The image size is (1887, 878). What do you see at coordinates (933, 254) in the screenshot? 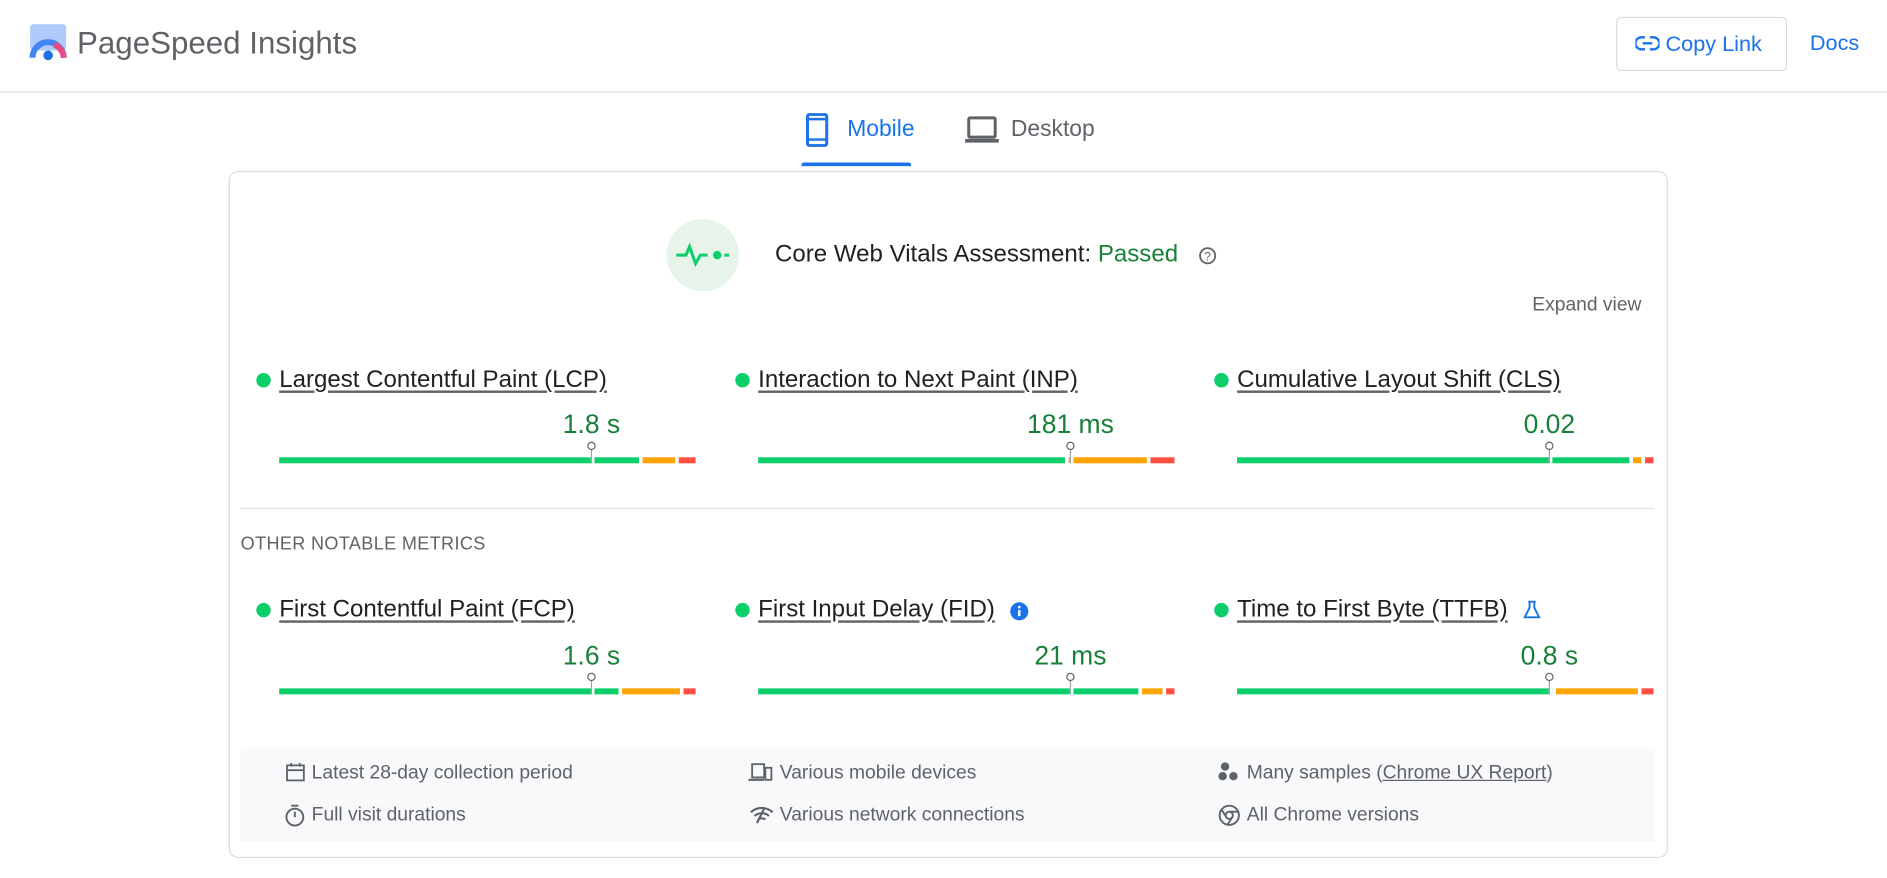
I see `assessment-label: Core Web Vitals Assessment:` at bounding box center [933, 254].